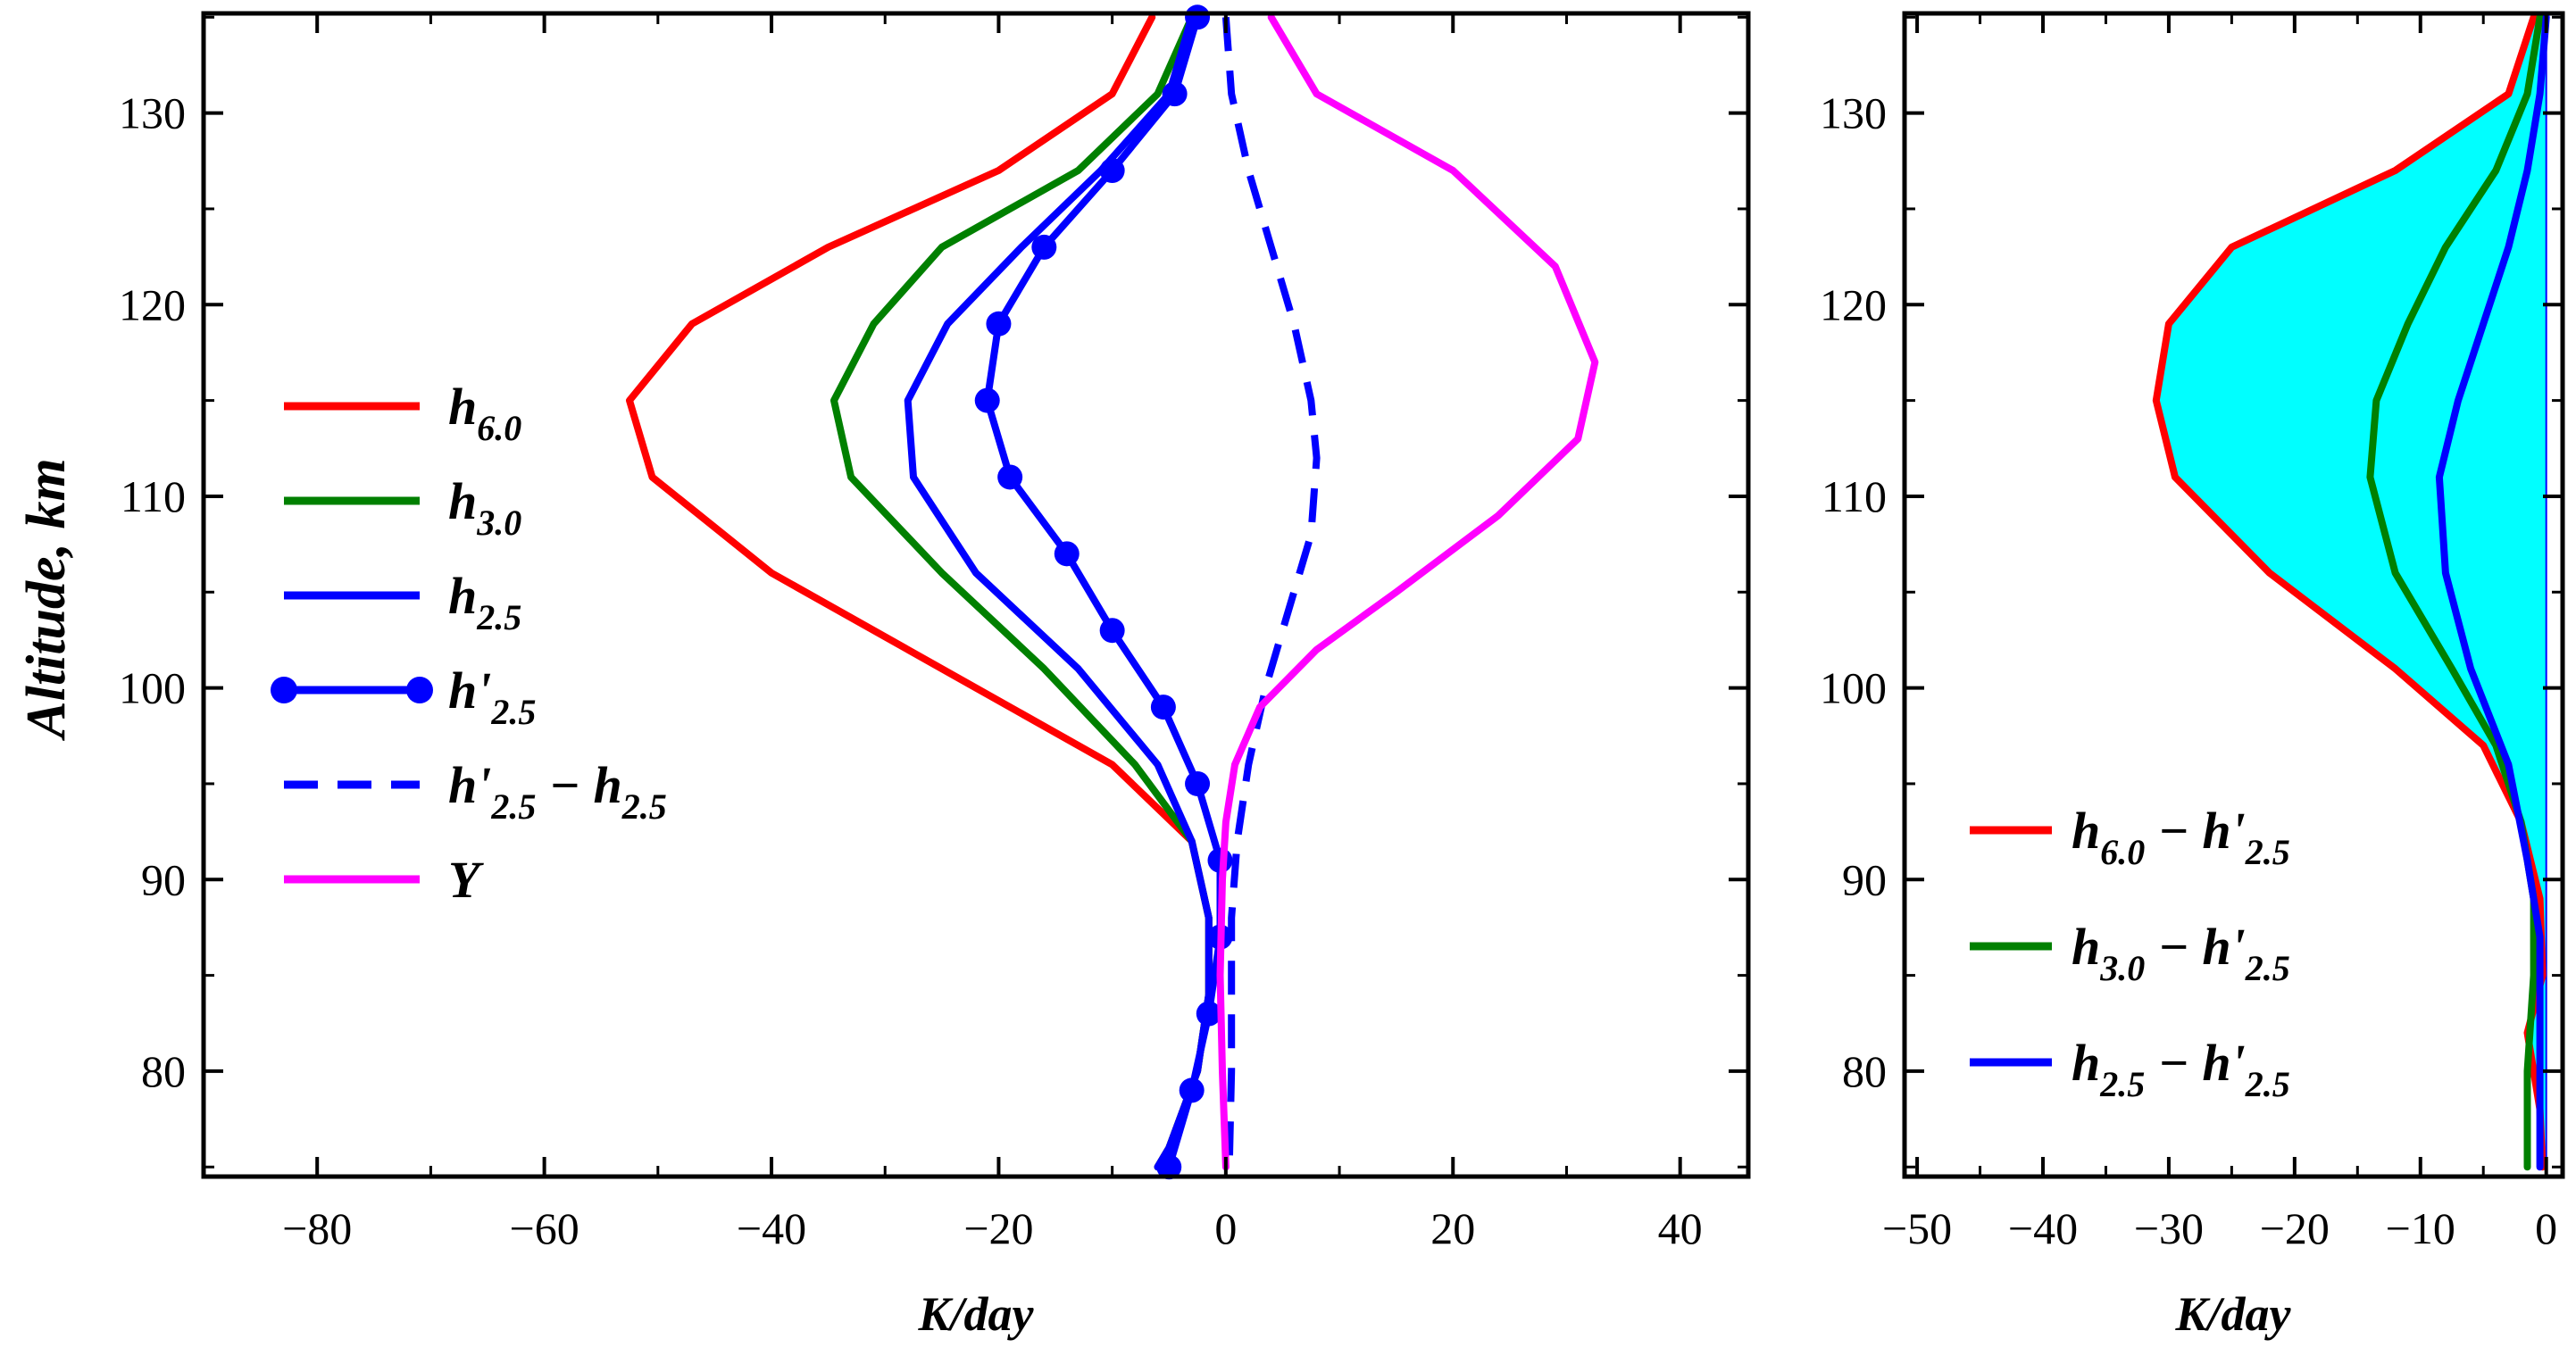 The image size is (2576, 1356). Describe the element at coordinates (544, 1228) in the screenshot. I see `x-tick-label: −60` at that location.